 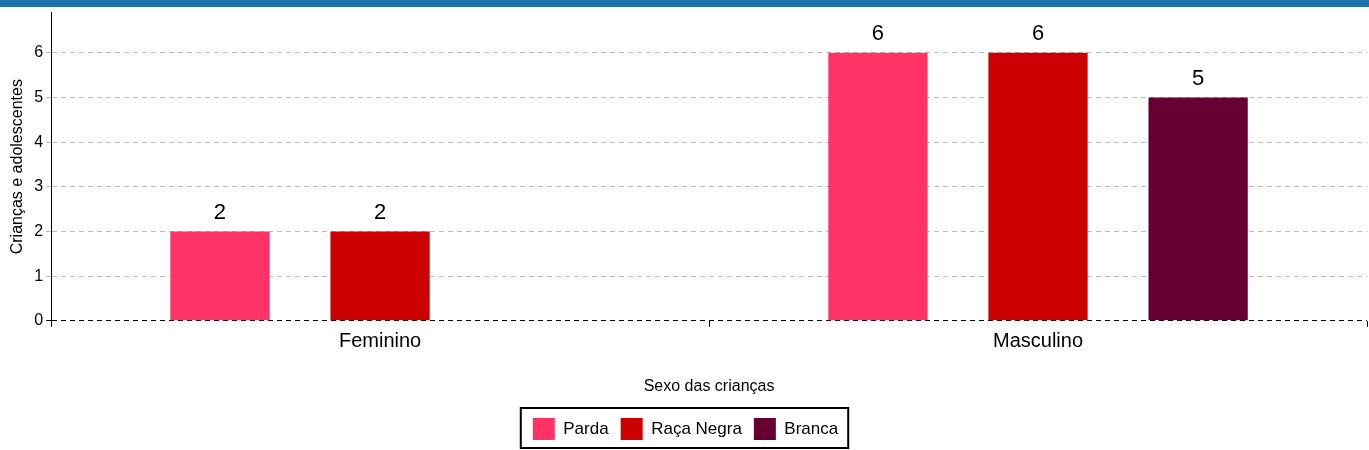 What do you see at coordinates (39, 186) in the screenshot?
I see `y-tick-label: 3` at bounding box center [39, 186].